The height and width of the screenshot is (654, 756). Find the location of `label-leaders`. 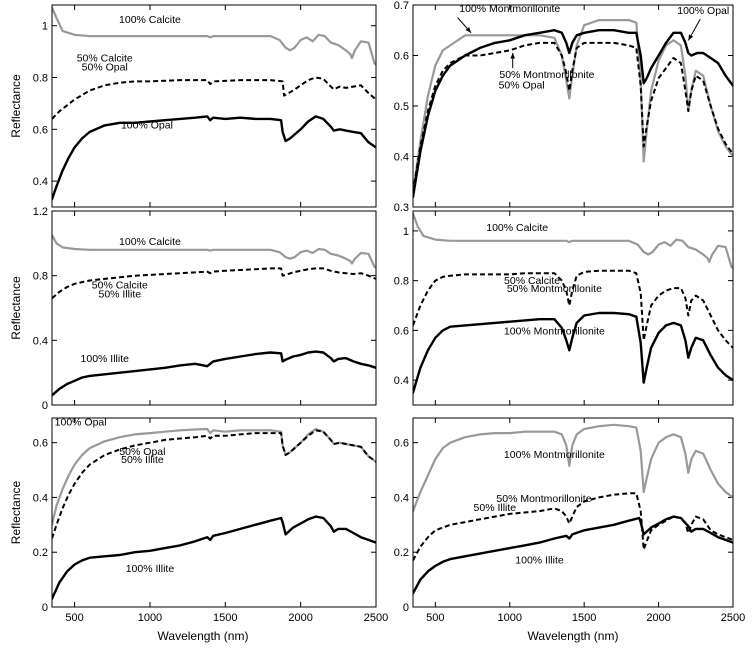

label-leaders is located at coordinates (579, 43).